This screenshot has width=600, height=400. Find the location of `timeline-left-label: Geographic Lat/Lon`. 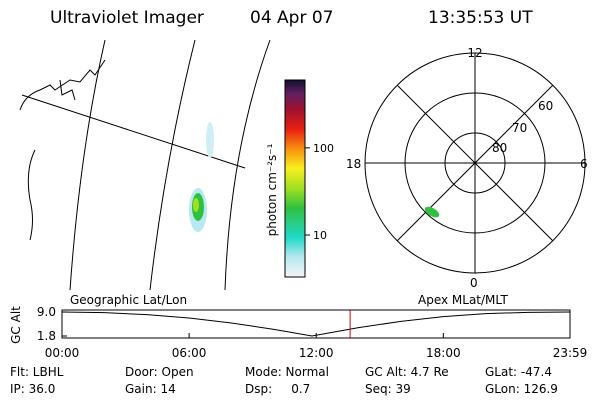

timeline-left-label: Geographic Lat/Lon is located at coordinates (128, 300).